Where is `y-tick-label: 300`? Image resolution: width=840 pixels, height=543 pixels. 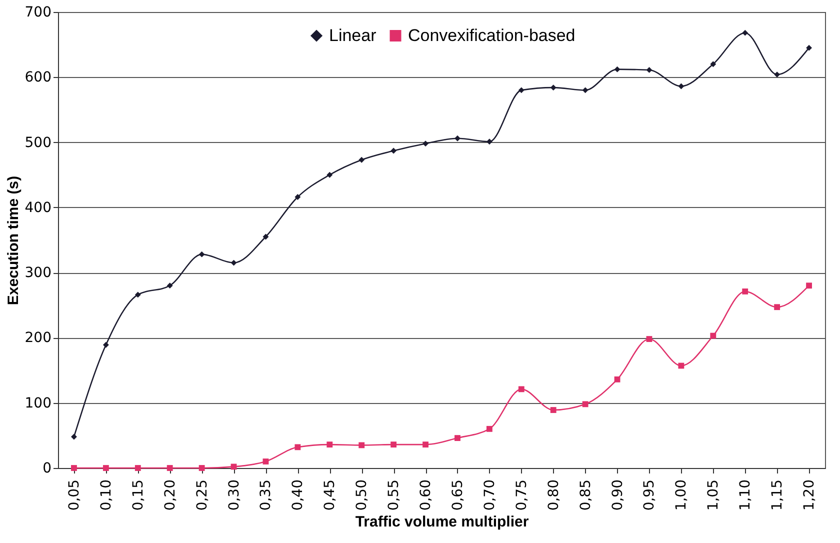
y-tick-label: 300 is located at coordinates (38, 273).